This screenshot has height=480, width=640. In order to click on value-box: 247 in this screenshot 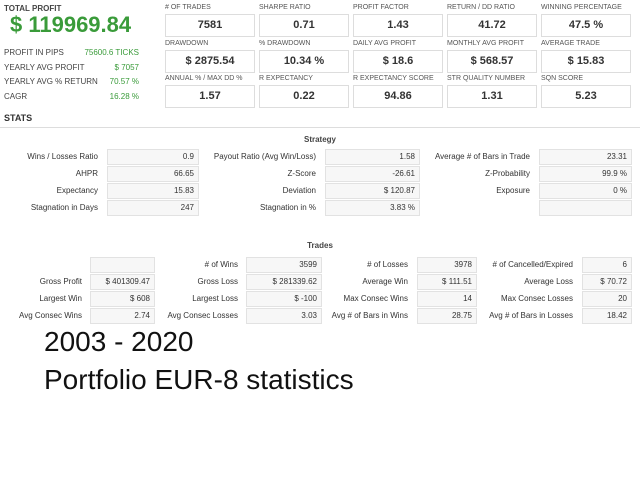, I will do `click(153, 208)`.